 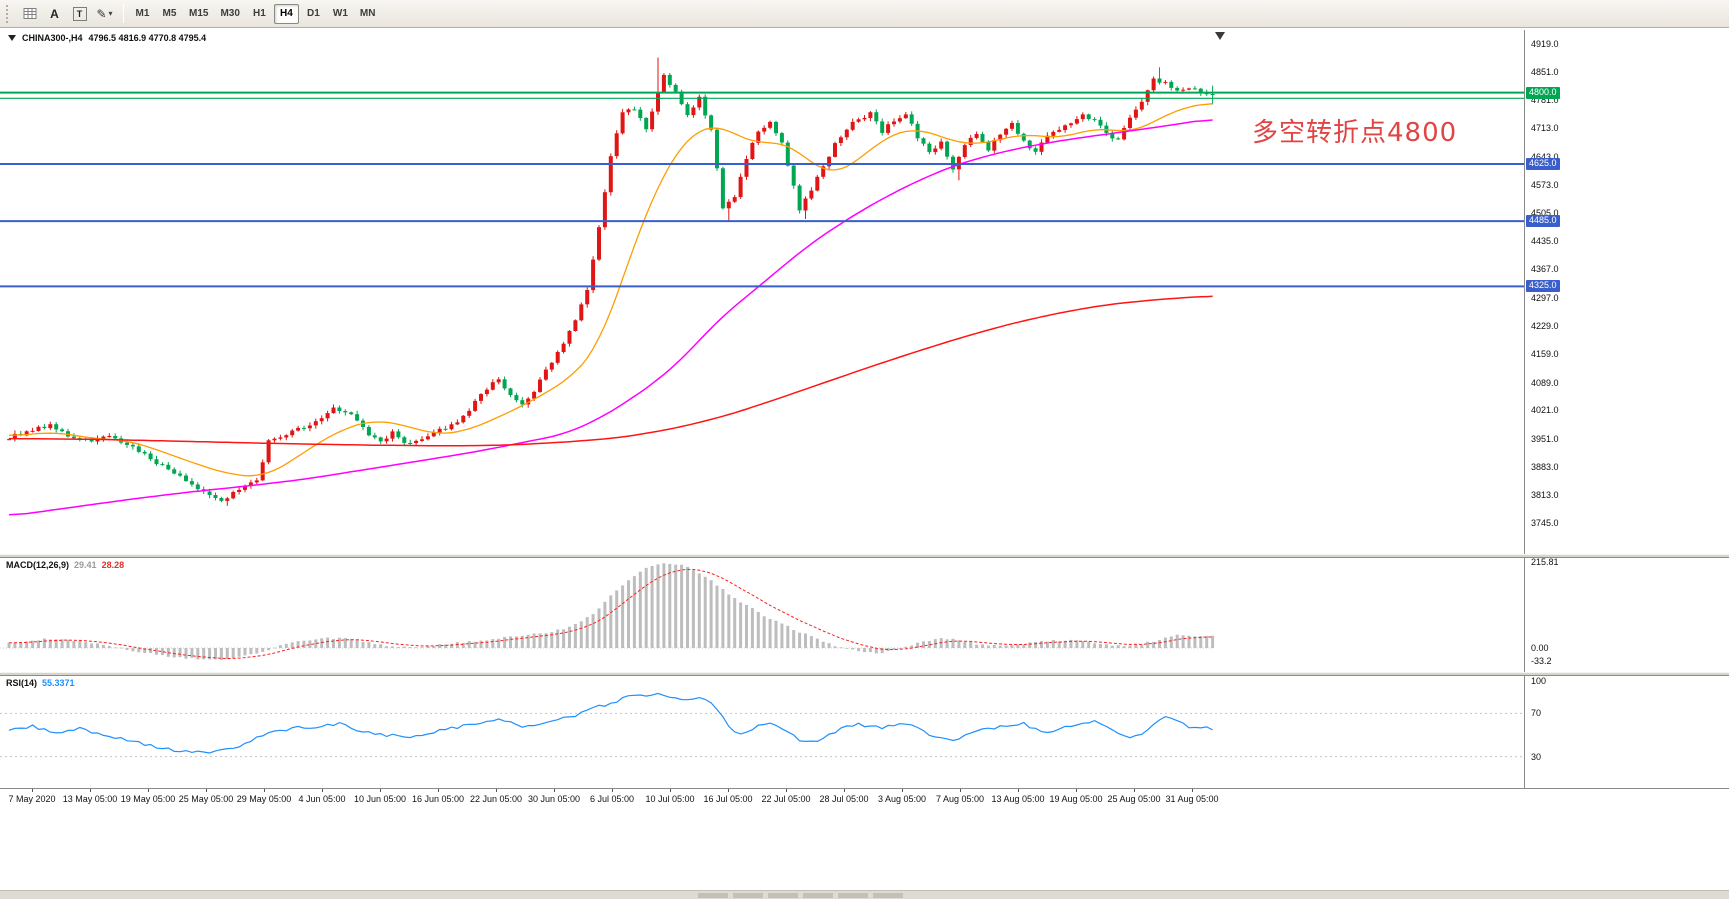 I want to click on rsi-name: RSI(14), so click(x=22, y=683).